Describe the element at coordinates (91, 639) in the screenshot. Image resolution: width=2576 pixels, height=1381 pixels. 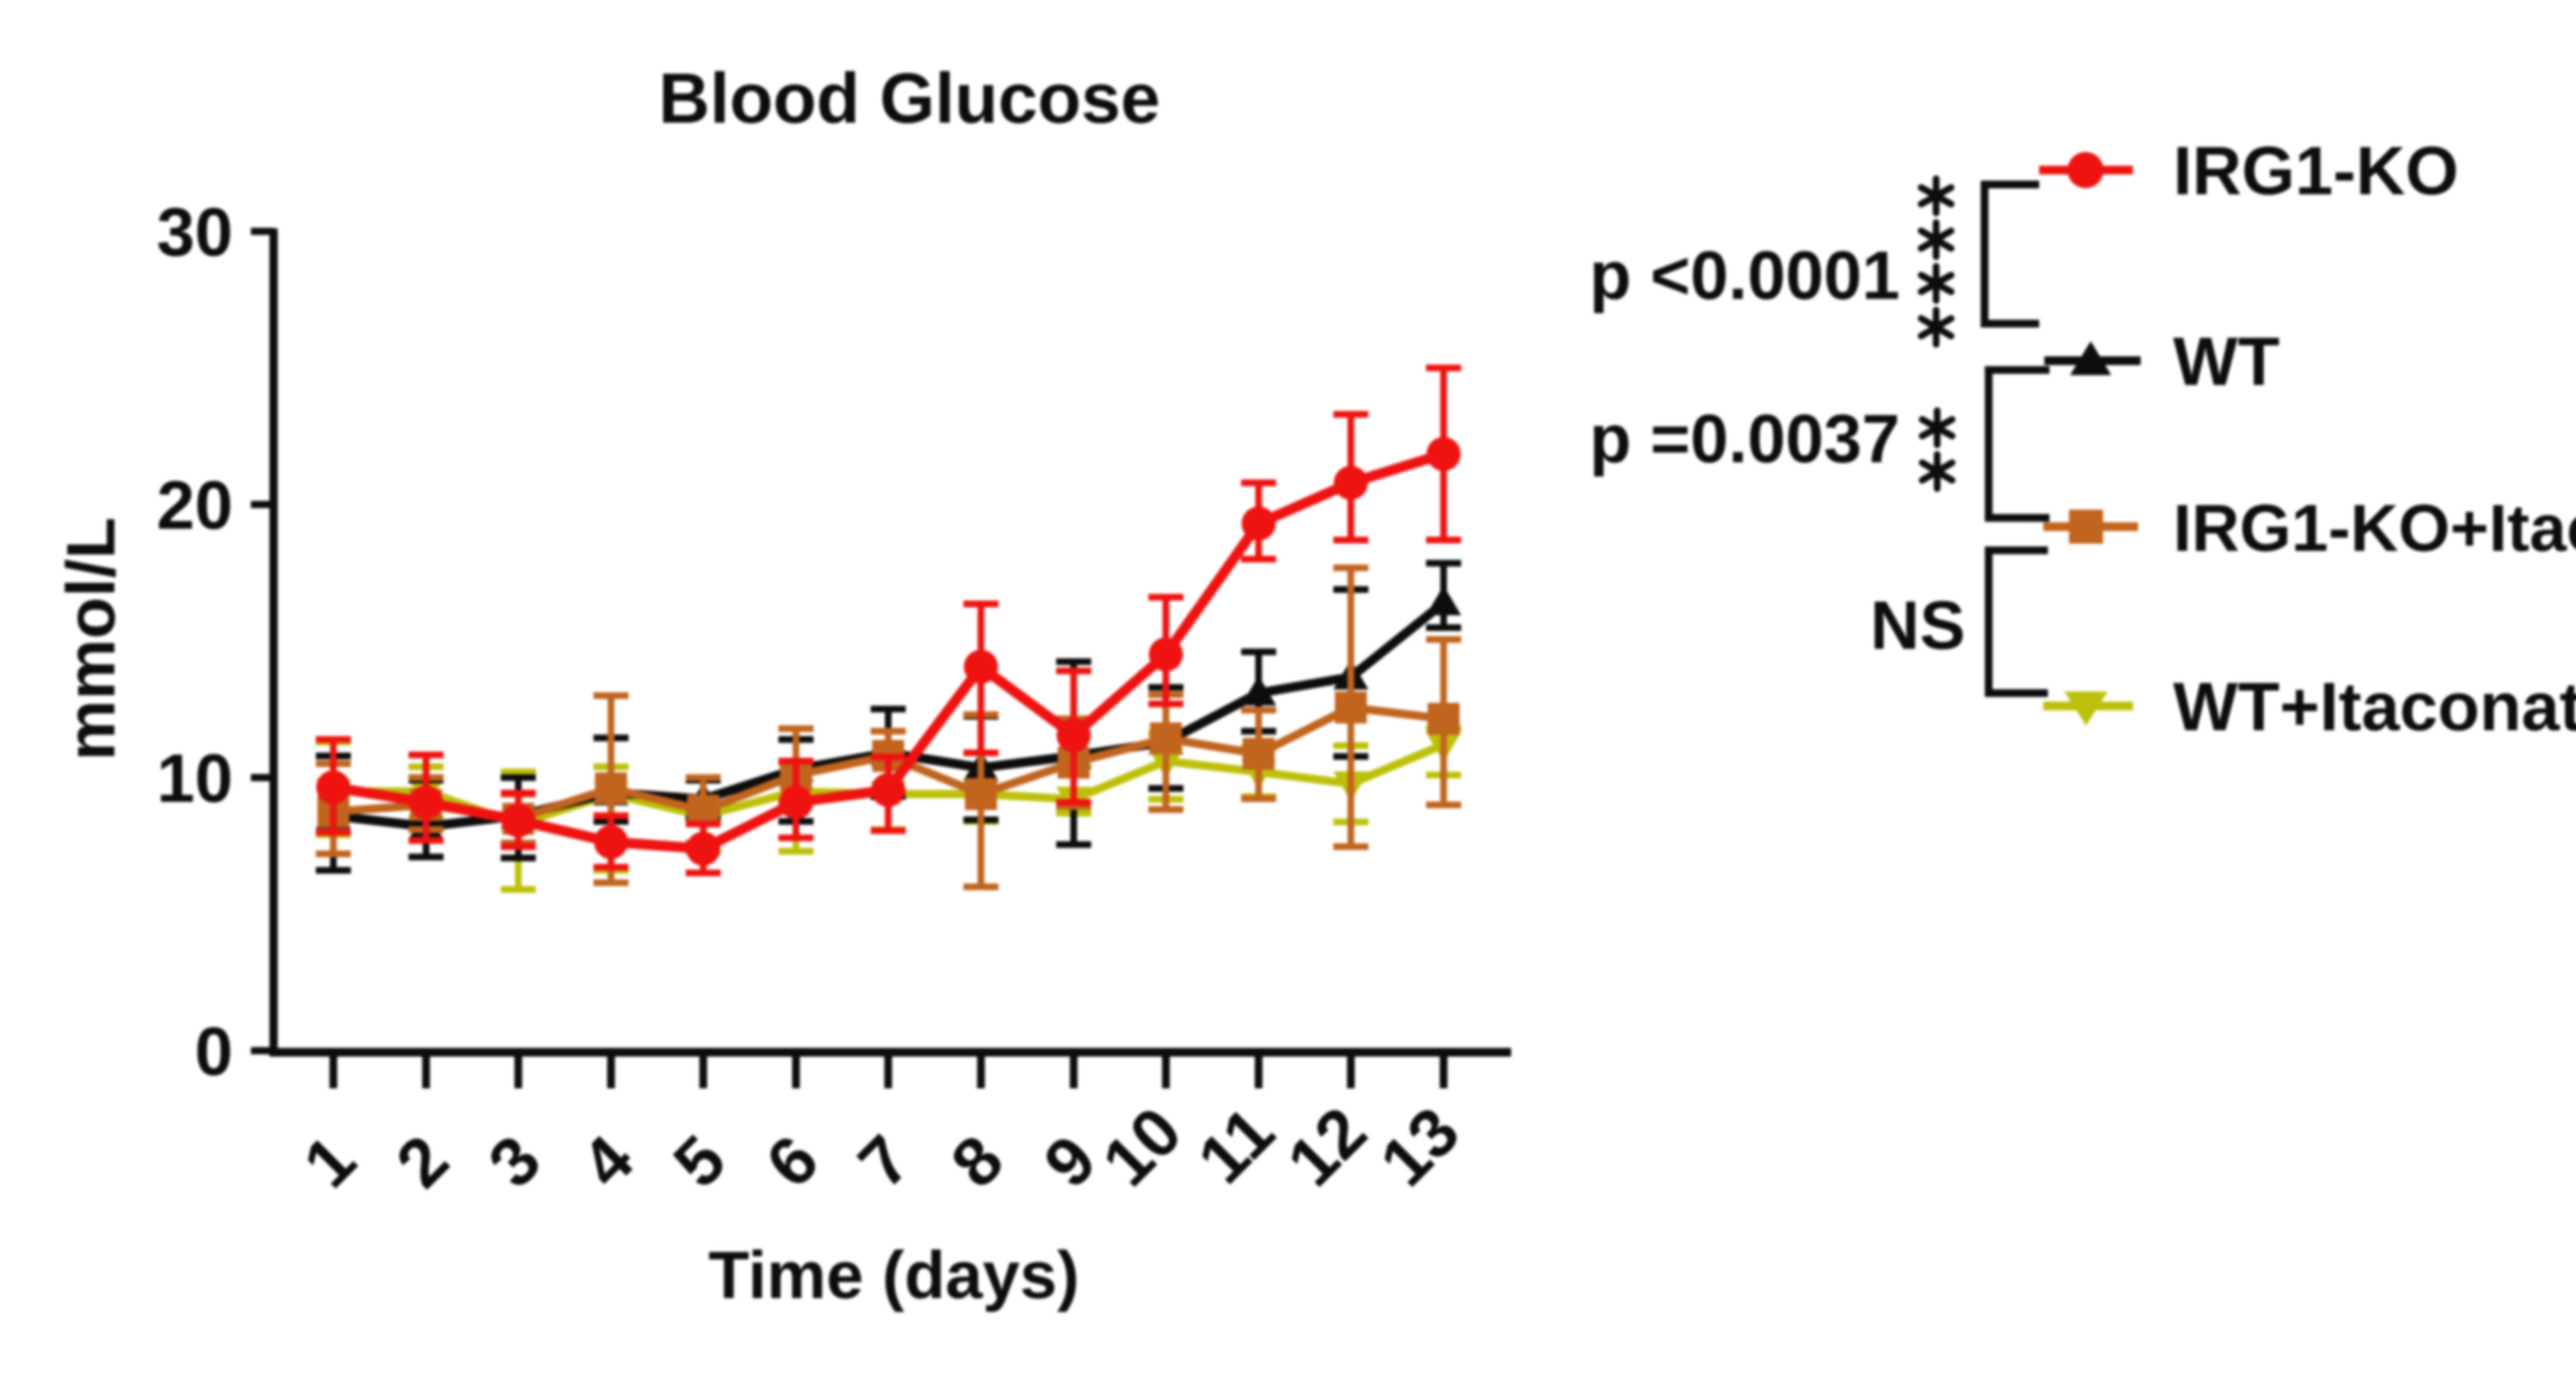
I see `svg-text: mmol/L` at that location.